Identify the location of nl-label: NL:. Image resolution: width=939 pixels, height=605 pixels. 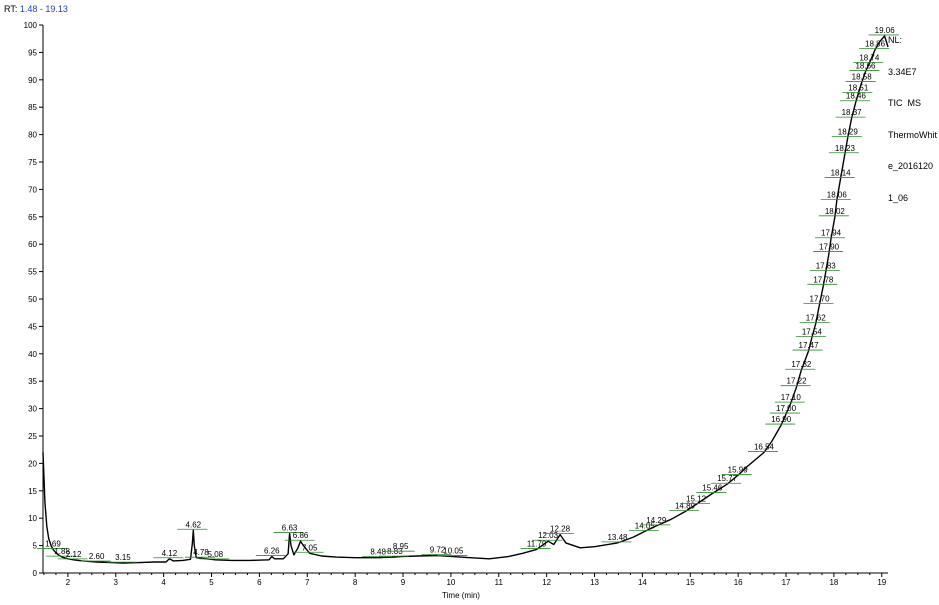
(895, 40).